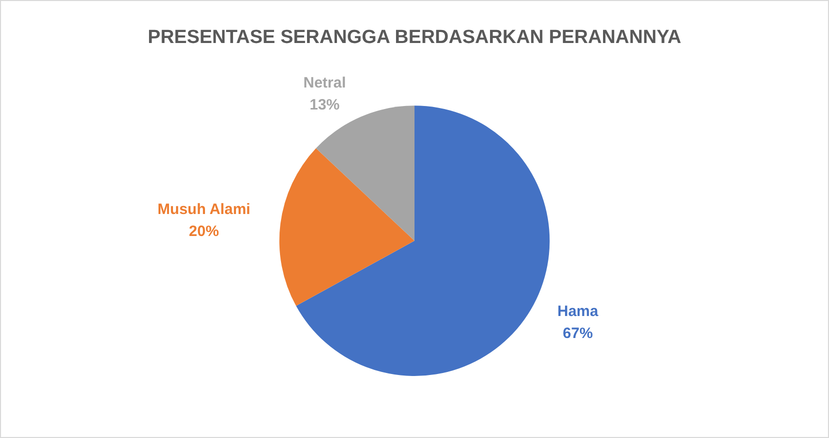 This screenshot has width=829, height=438. I want to click on slice-label: Musuh Alami, so click(204, 209).